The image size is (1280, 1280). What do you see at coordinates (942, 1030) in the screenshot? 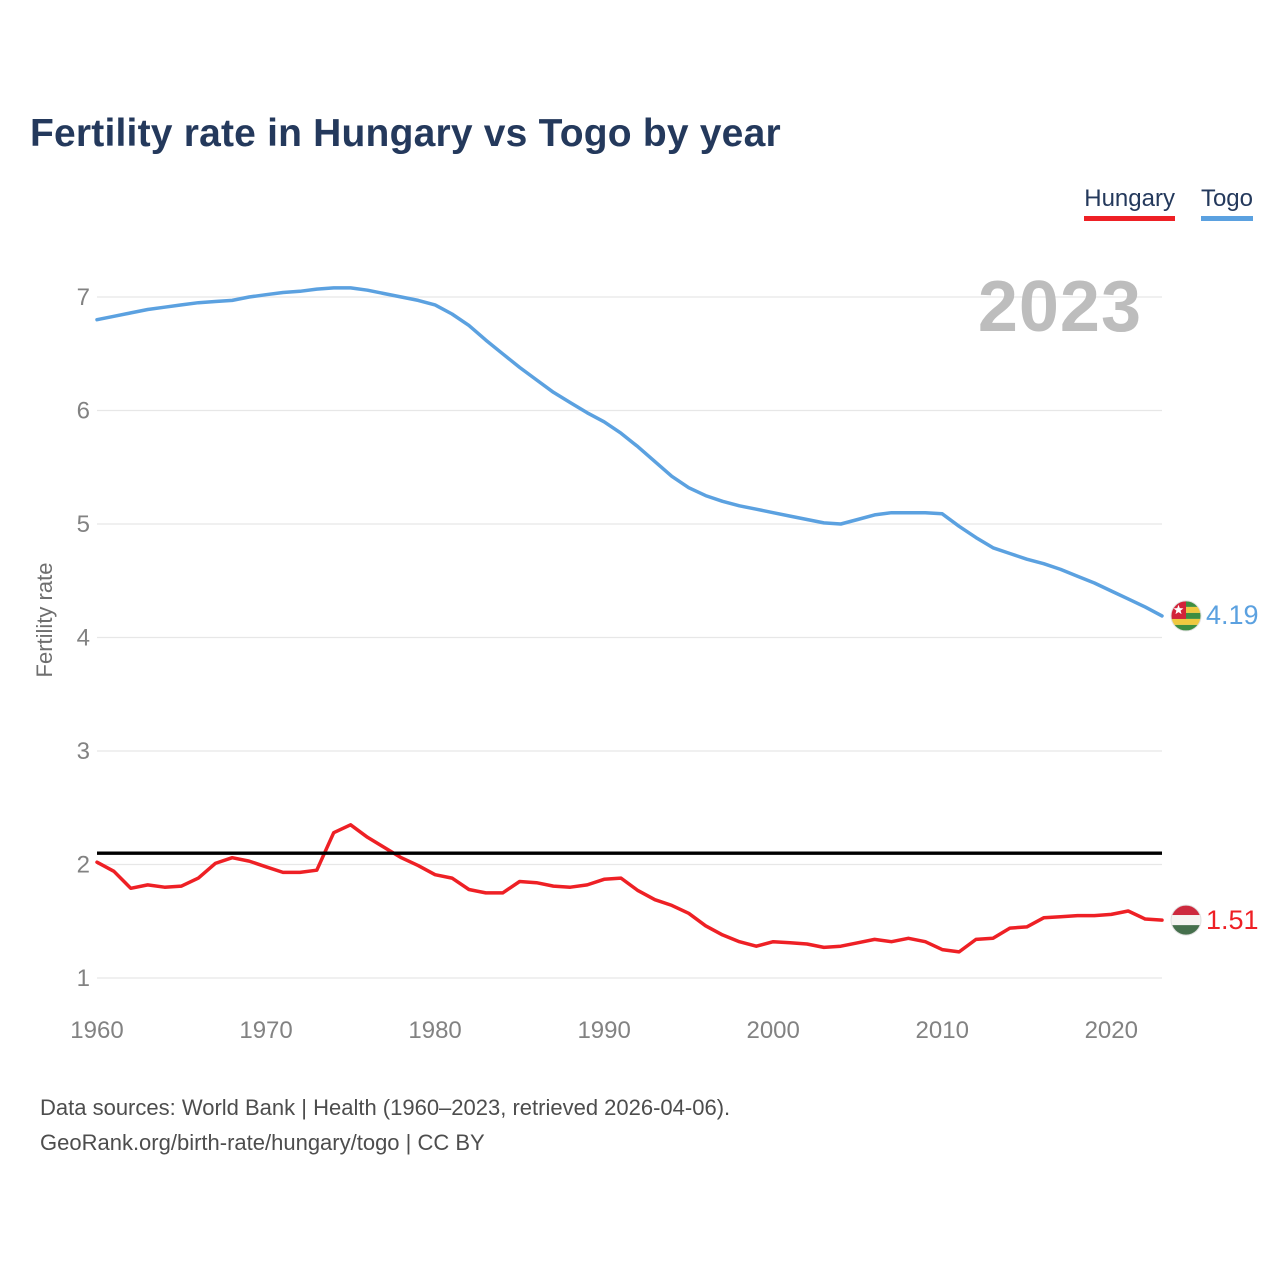
I see `x-tick-2010: 2010` at bounding box center [942, 1030].